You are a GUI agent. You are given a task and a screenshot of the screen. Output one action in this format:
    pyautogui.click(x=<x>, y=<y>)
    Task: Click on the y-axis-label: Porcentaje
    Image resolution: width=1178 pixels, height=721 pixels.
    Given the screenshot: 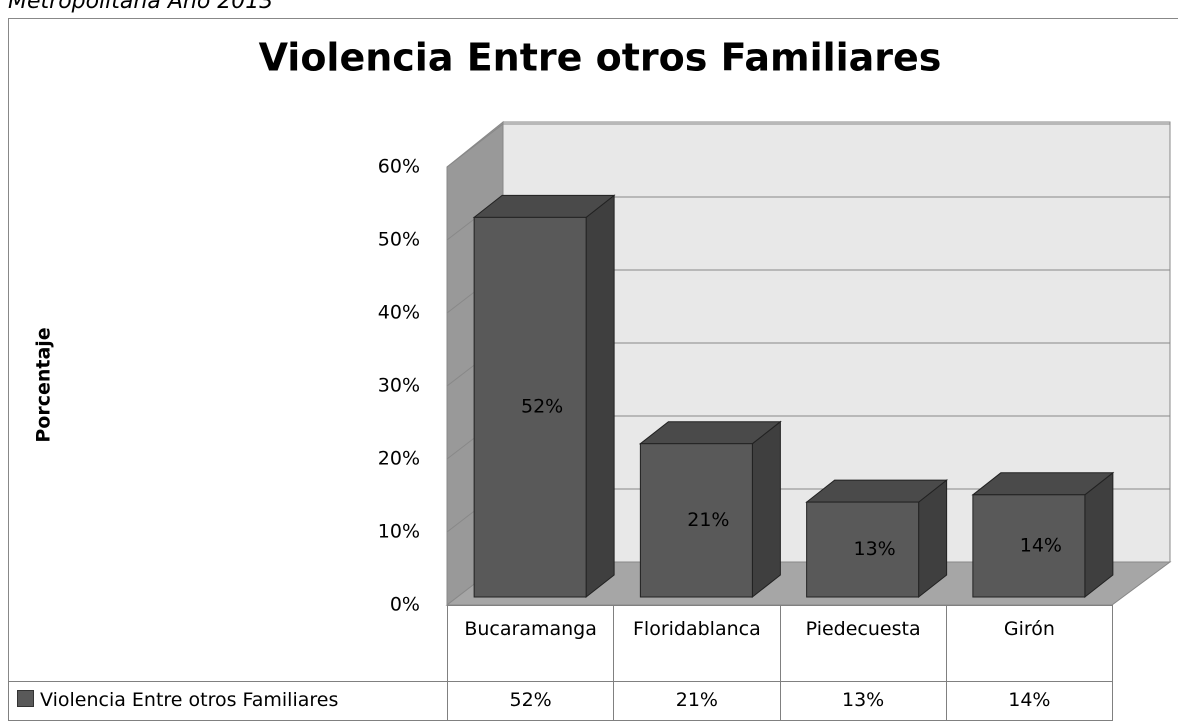 What is the action you would take?
    pyautogui.click(x=44, y=384)
    